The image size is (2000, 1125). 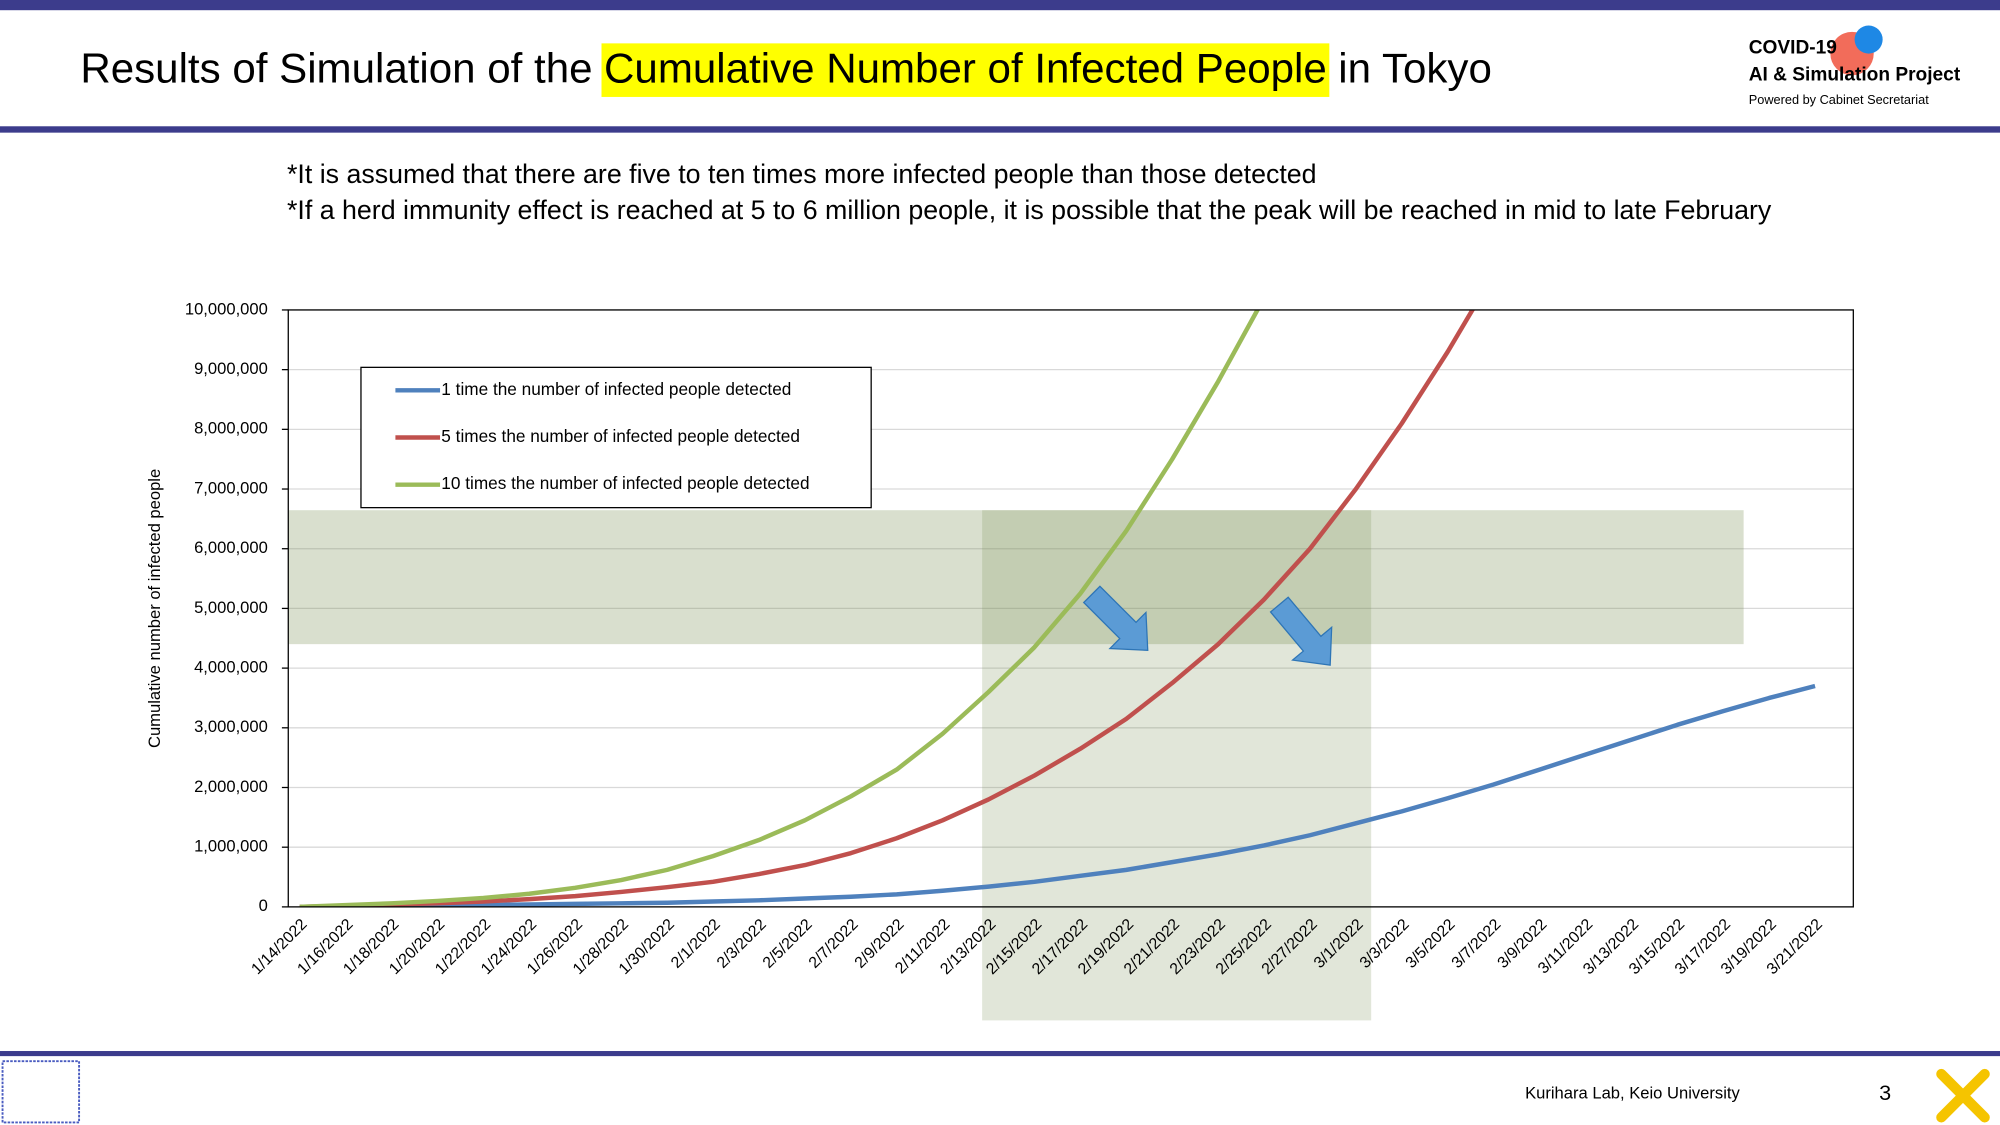 I want to click on y-axis-label: Cumulative number of infected people, so click(x=154, y=608).